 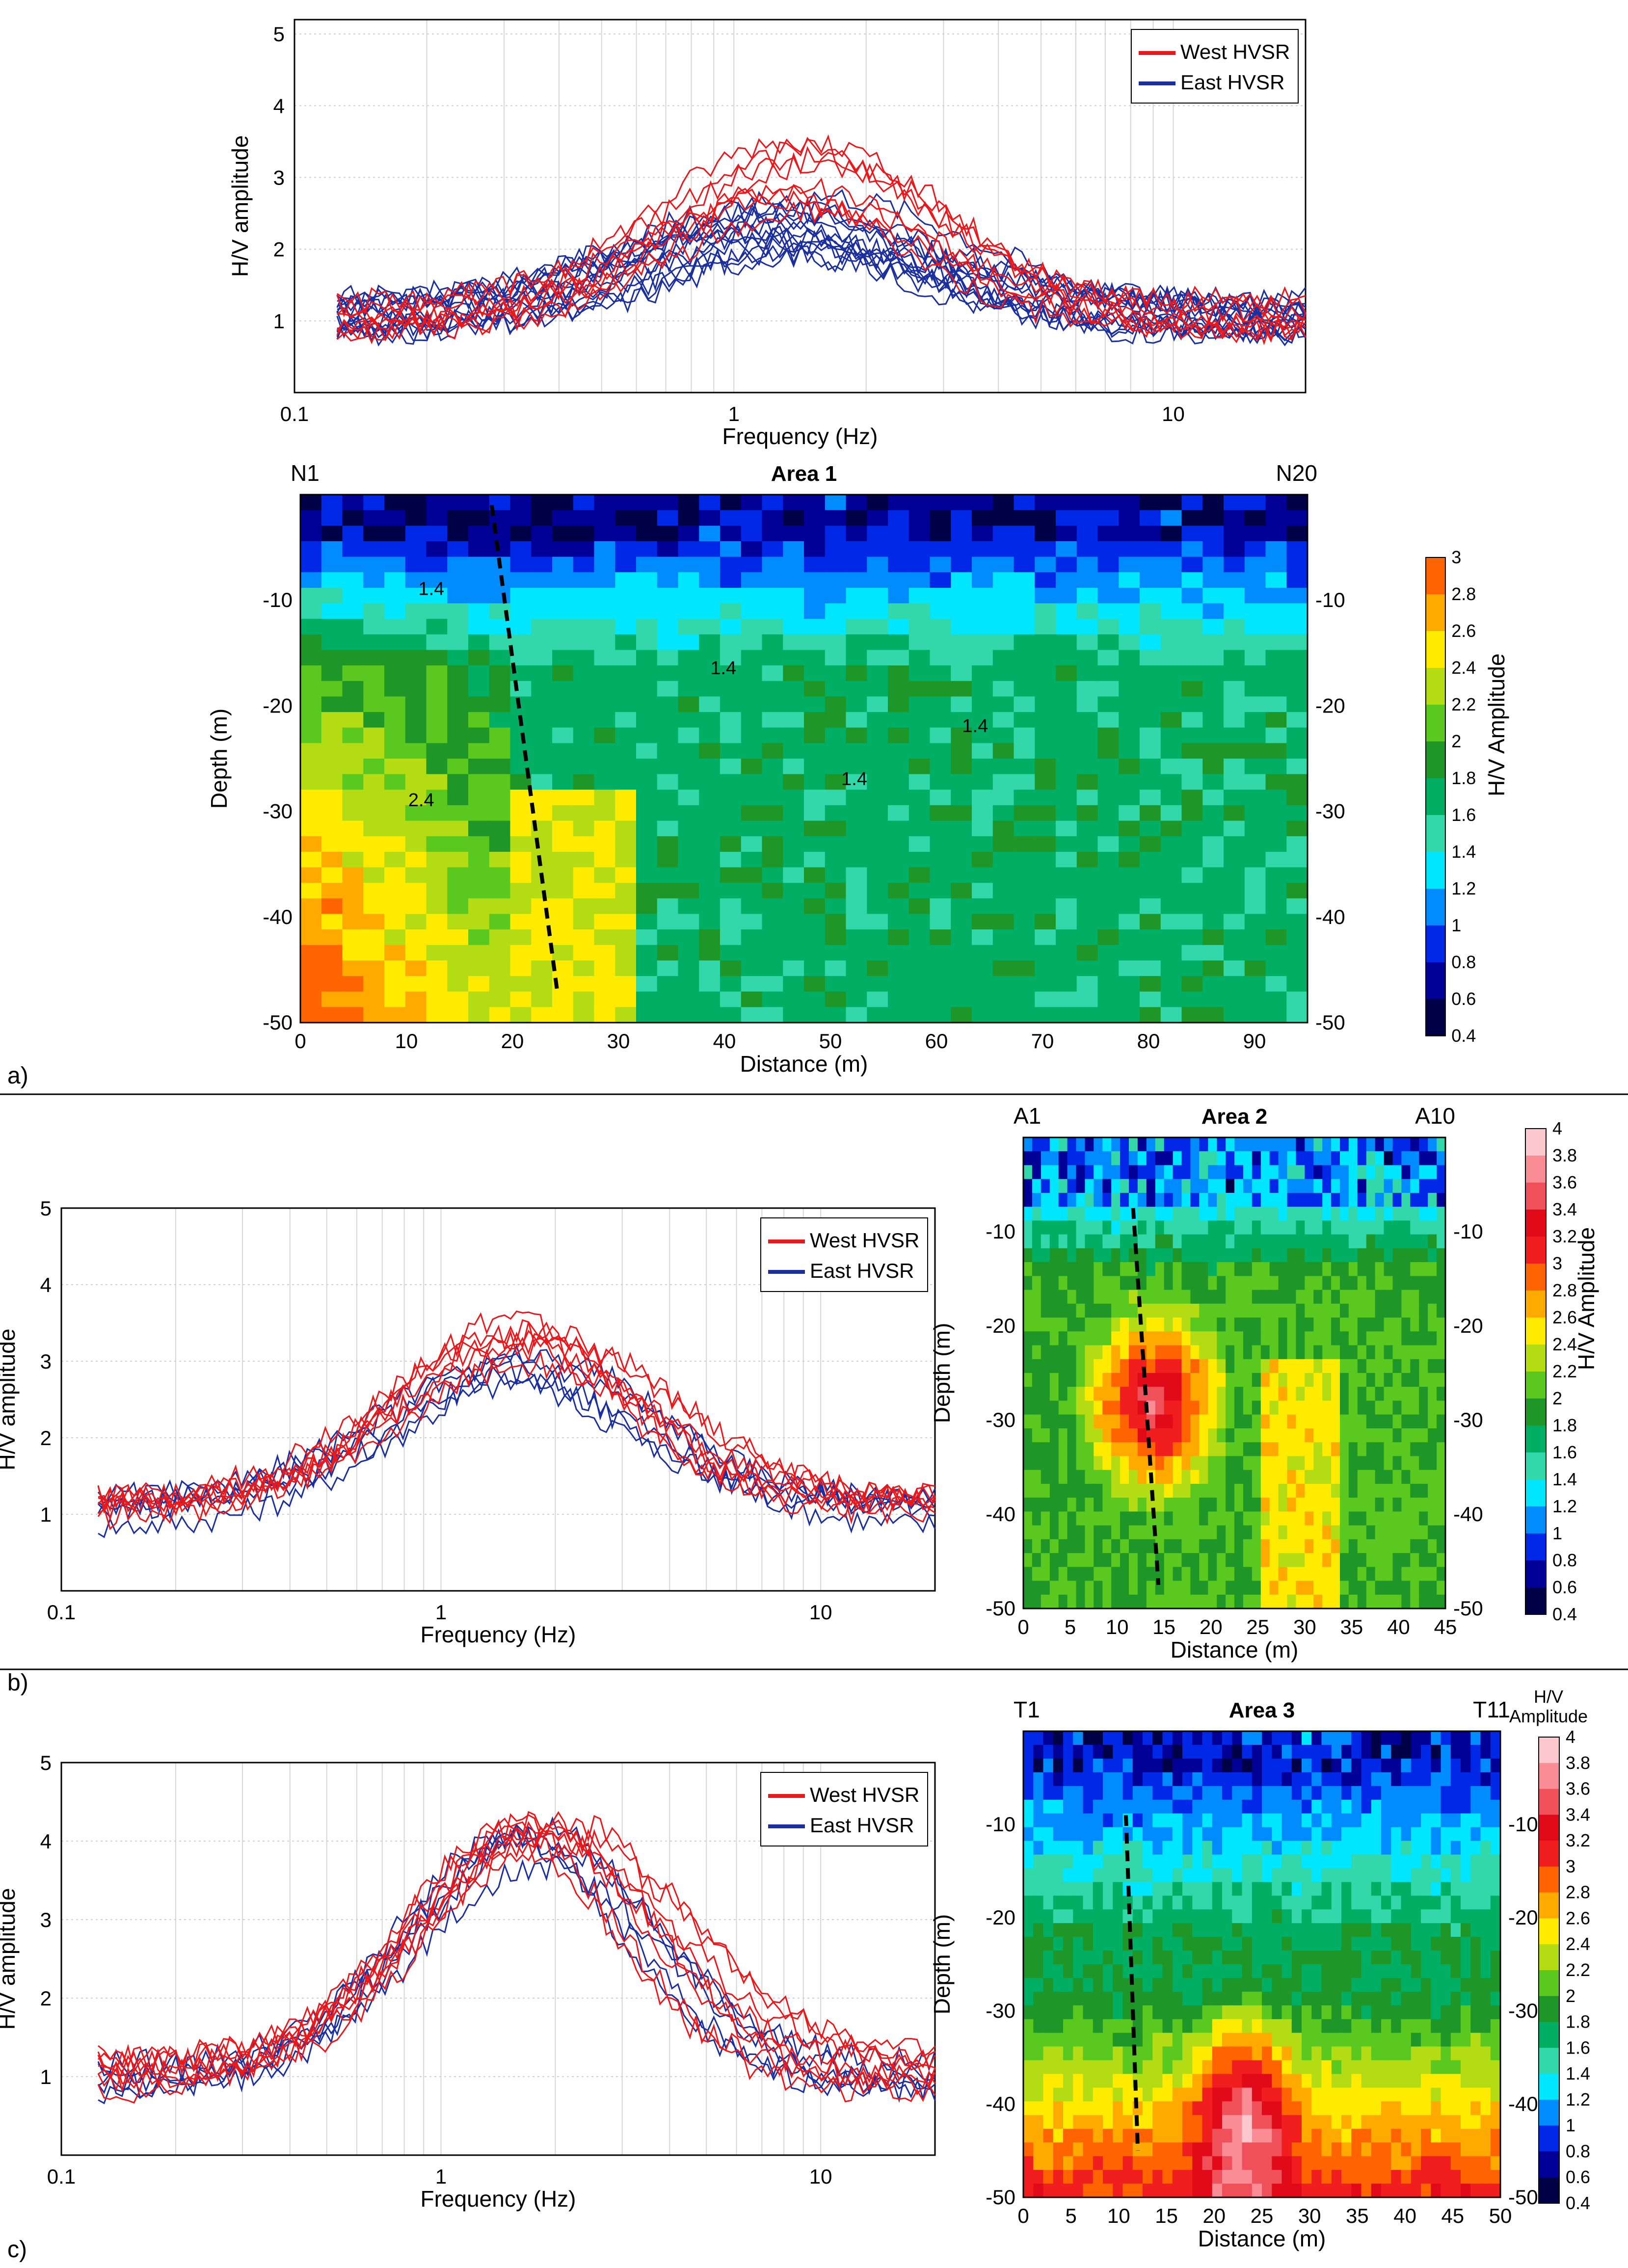 What do you see at coordinates (725, 1041) in the screenshot?
I see `x-tick-label: 40` at bounding box center [725, 1041].